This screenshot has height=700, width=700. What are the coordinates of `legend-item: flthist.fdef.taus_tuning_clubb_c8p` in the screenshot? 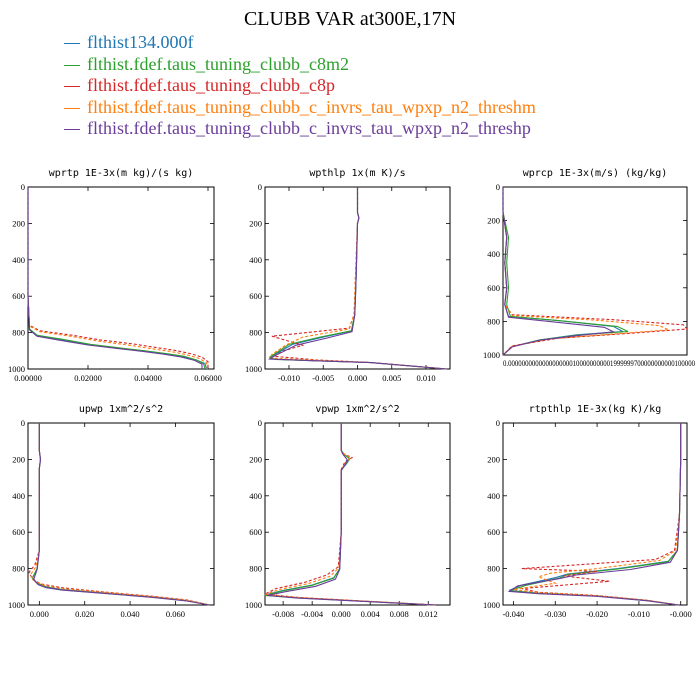 It's located at (300, 86).